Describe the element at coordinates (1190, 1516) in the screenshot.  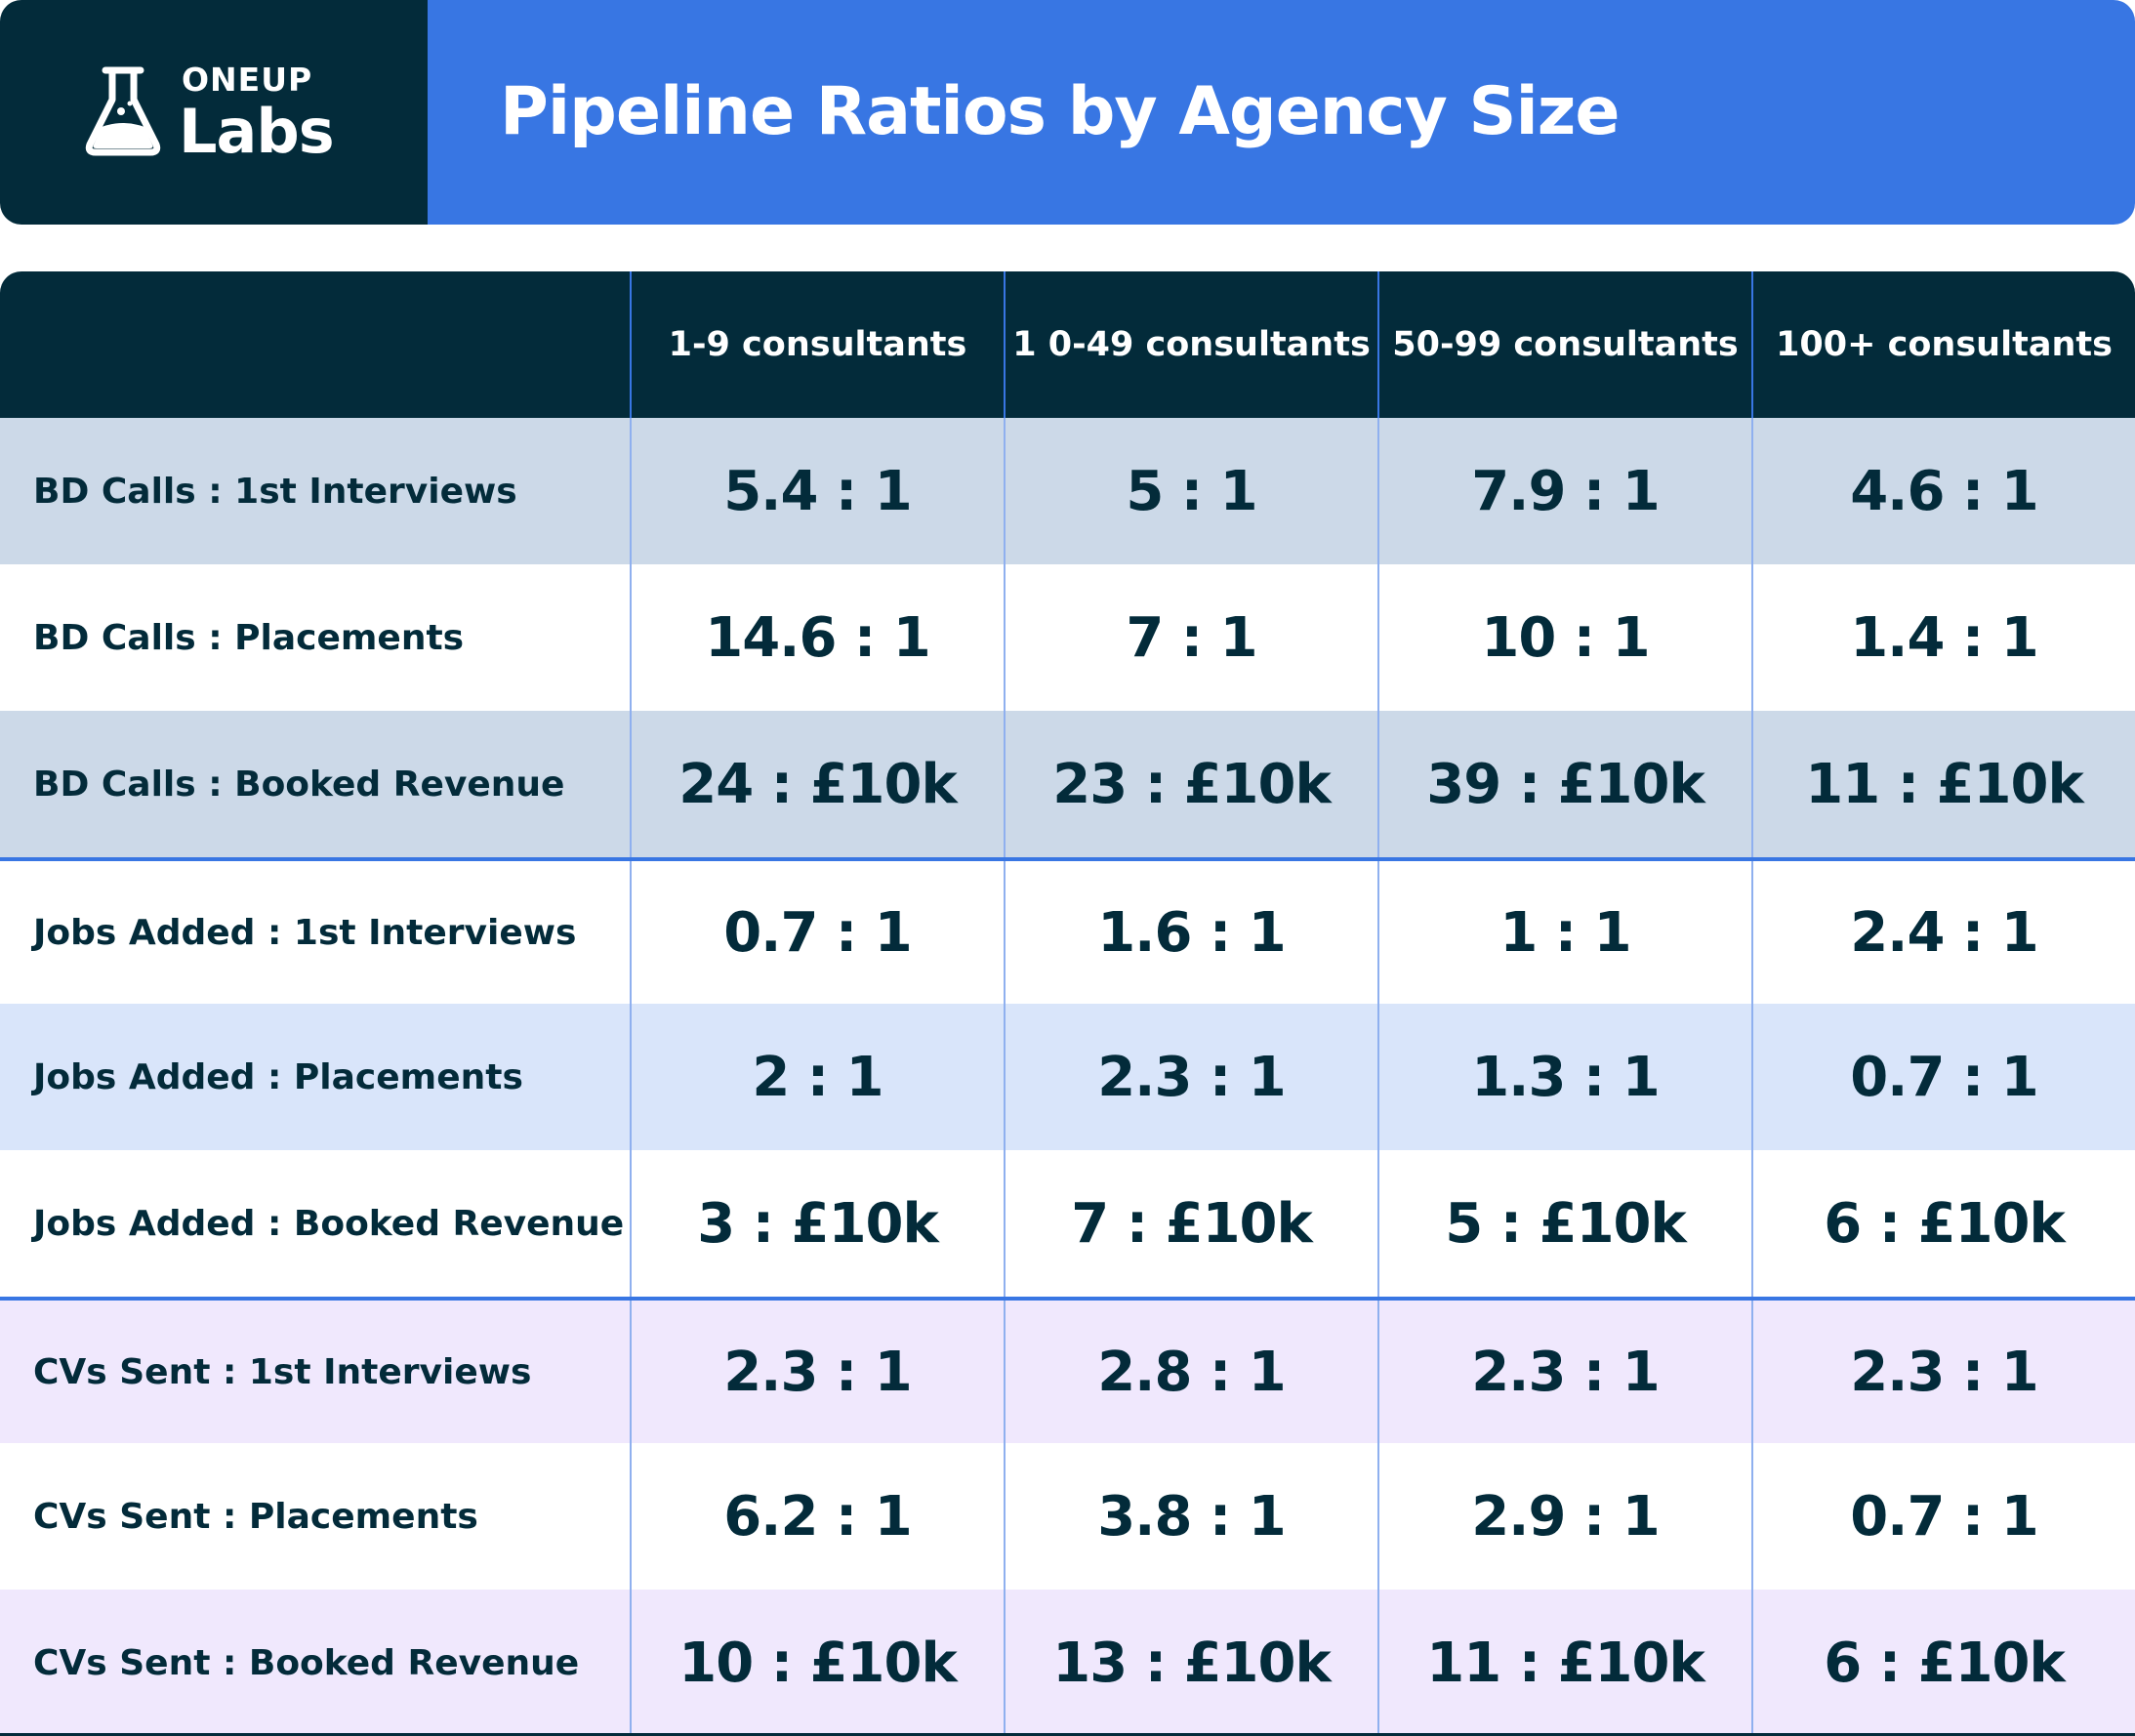
I see `ratio-cell: 3.8 : 1` at that location.